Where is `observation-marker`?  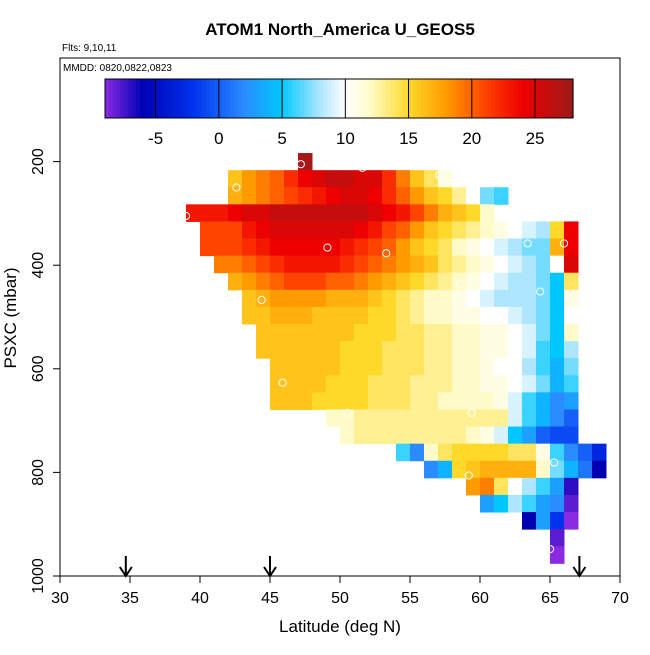
observation-marker is located at coordinates (554, 462).